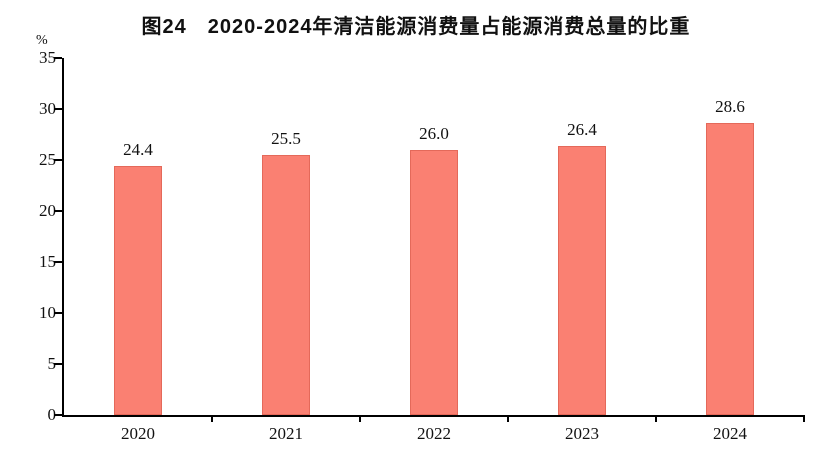  What do you see at coordinates (730, 107) in the screenshot?
I see `bar-value-label: 28.6` at bounding box center [730, 107].